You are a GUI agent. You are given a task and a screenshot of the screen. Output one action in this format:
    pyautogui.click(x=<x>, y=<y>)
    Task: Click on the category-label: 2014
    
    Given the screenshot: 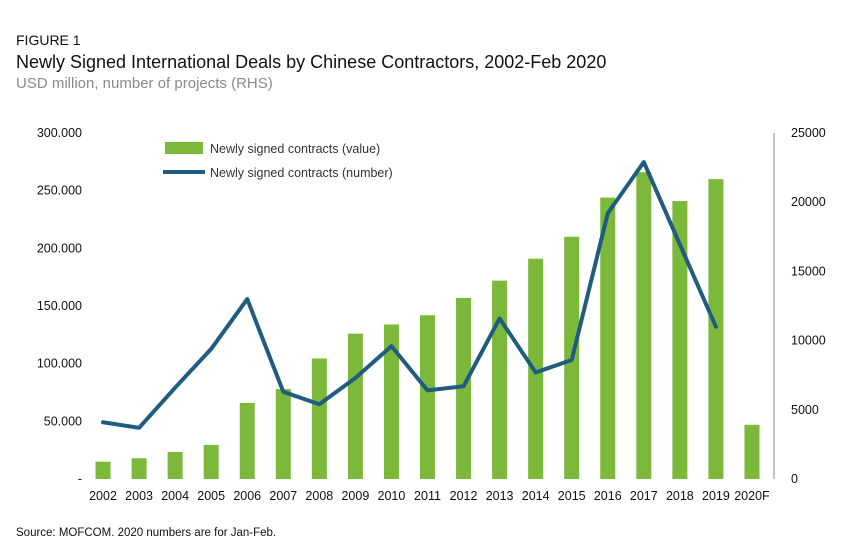 What is the action you would take?
    pyautogui.click(x=536, y=496)
    